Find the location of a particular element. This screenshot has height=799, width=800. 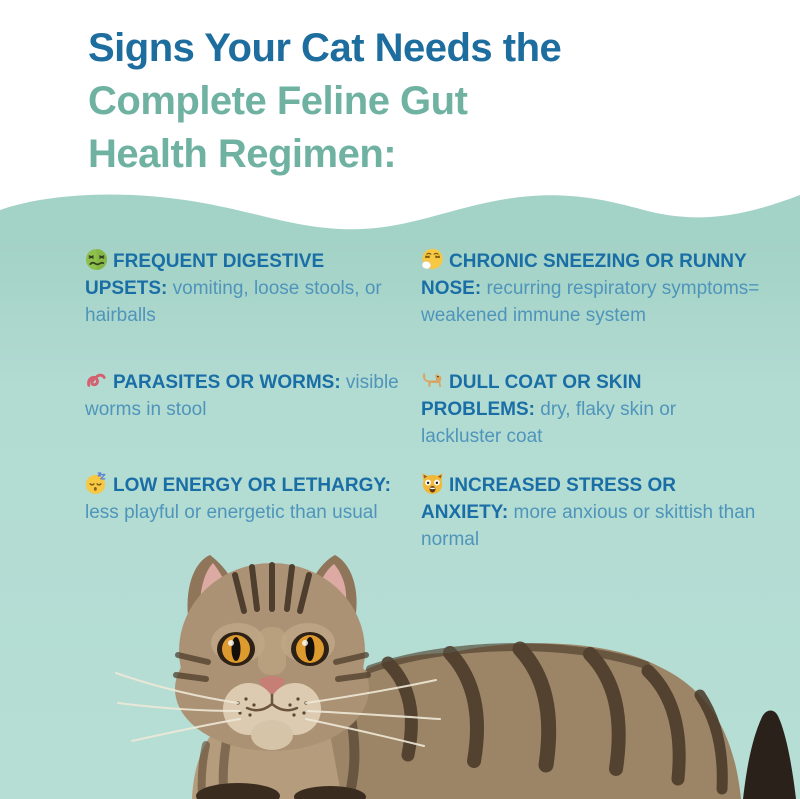

item-heading: FREQUENT DIGESTIVE UPSETS: is located at coordinates (205, 275).